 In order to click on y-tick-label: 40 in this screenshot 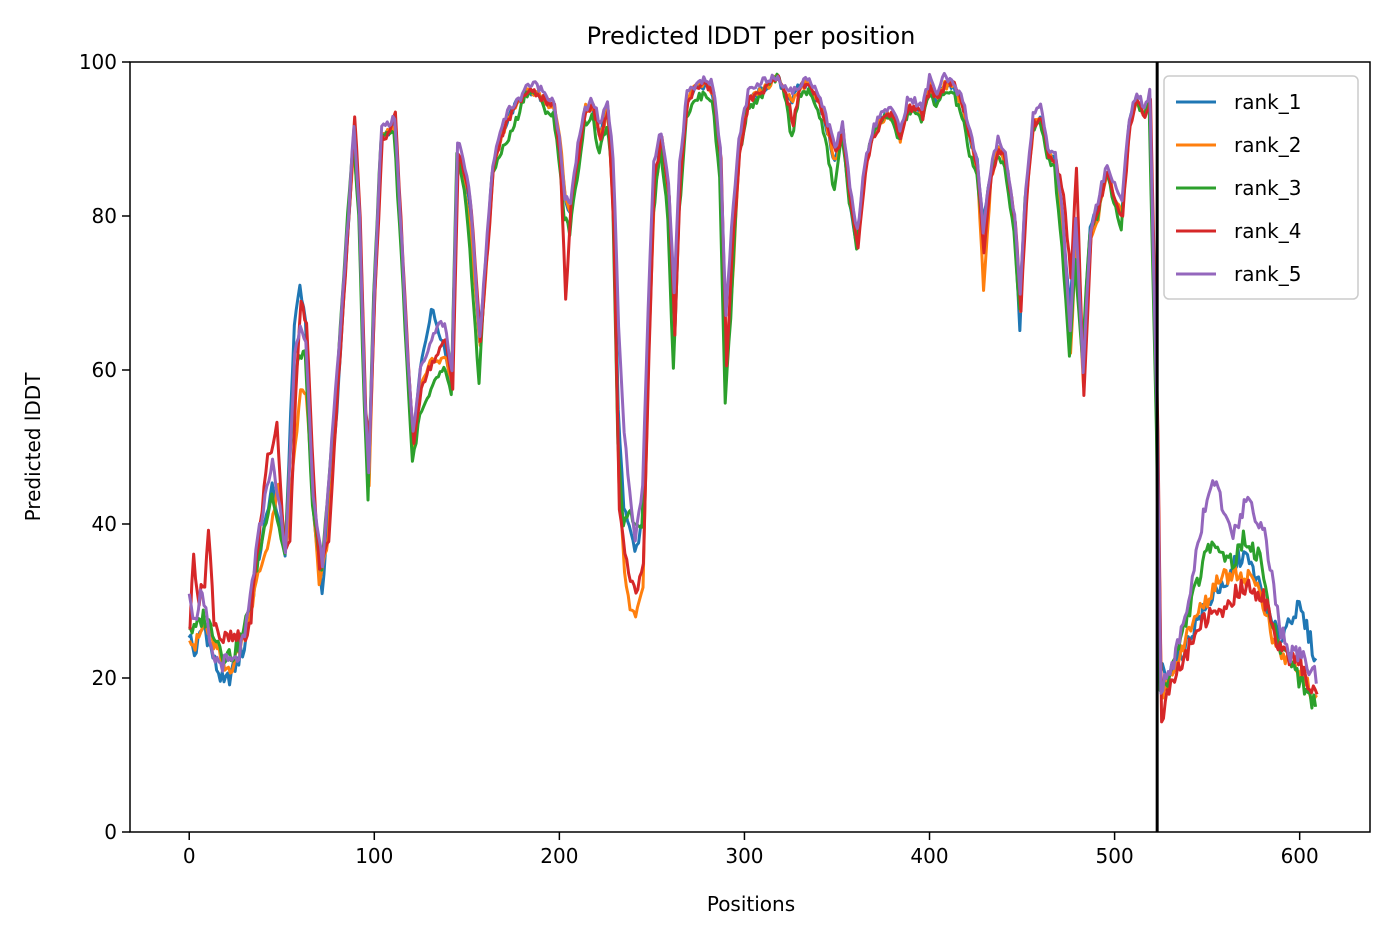, I will do `click(104, 524)`.